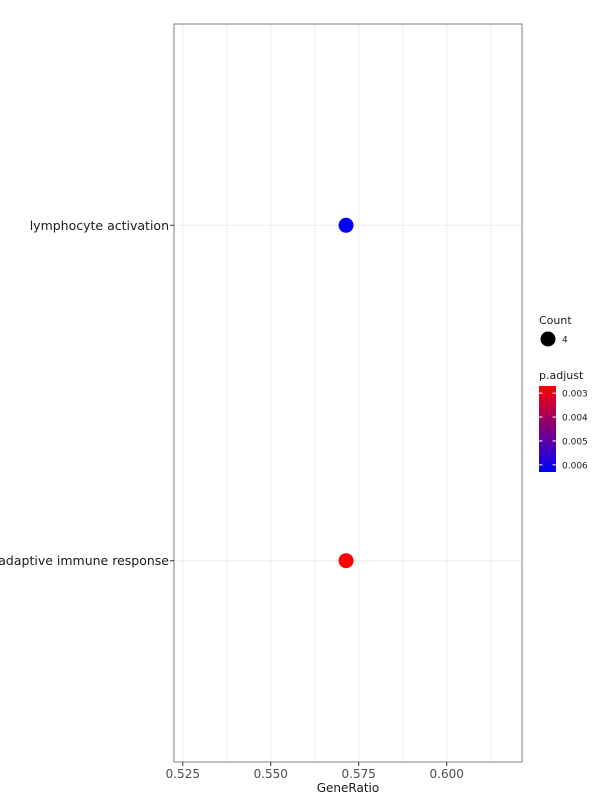 The width and height of the screenshot is (600, 800). What do you see at coordinates (271, 774) in the screenshot?
I see `x-tick-label: 0.550` at bounding box center [271, 774].